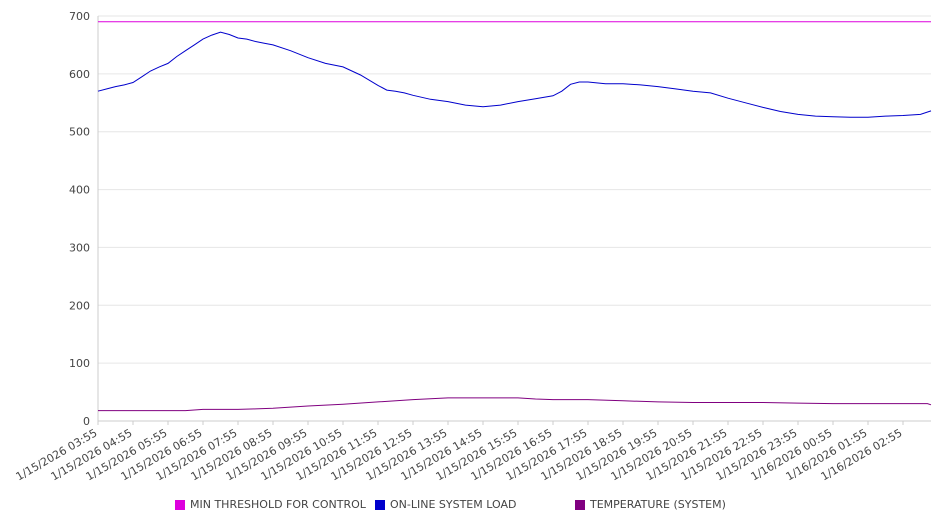  Describe the element at coordinates (515, 404) in the screenshot. I see `series-line-temperature-system` at that location.